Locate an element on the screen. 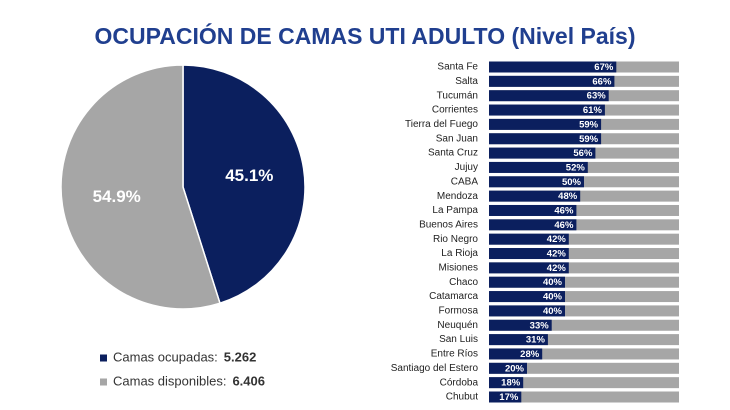  value-label: 50% is located at coordinates (572, 182).